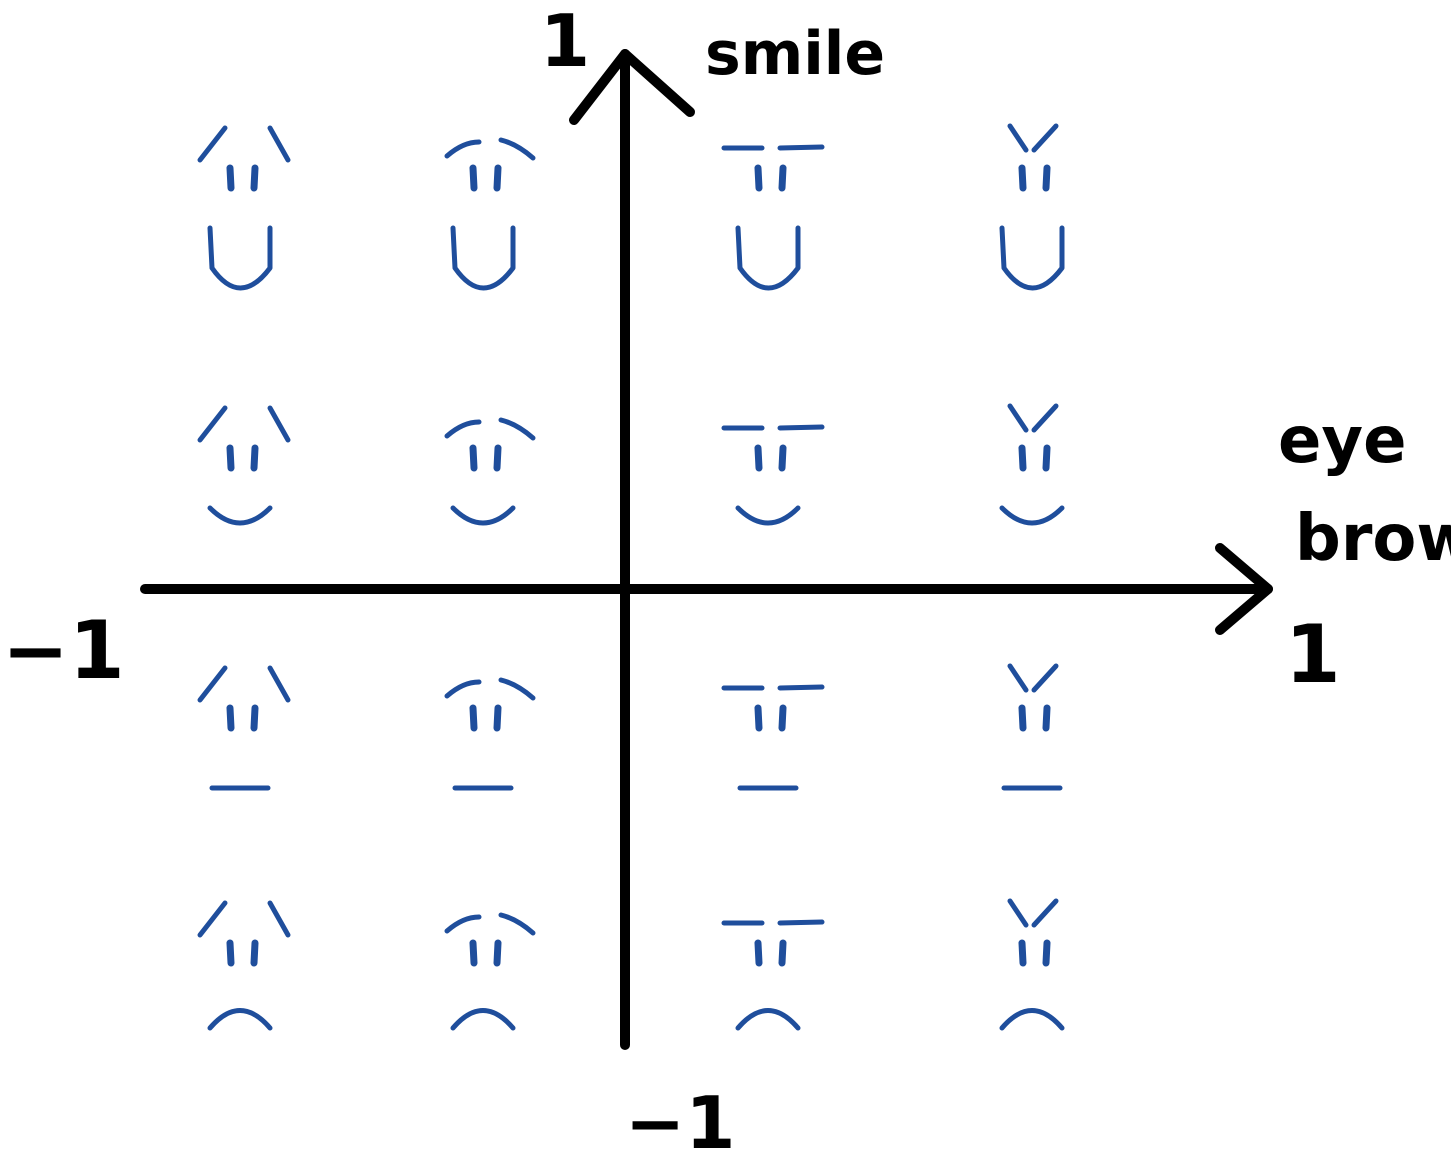 The height and width of the screenshot is (1157, 1451). I want to click on smile-axis-min-label: −1, so click(680, 1119).